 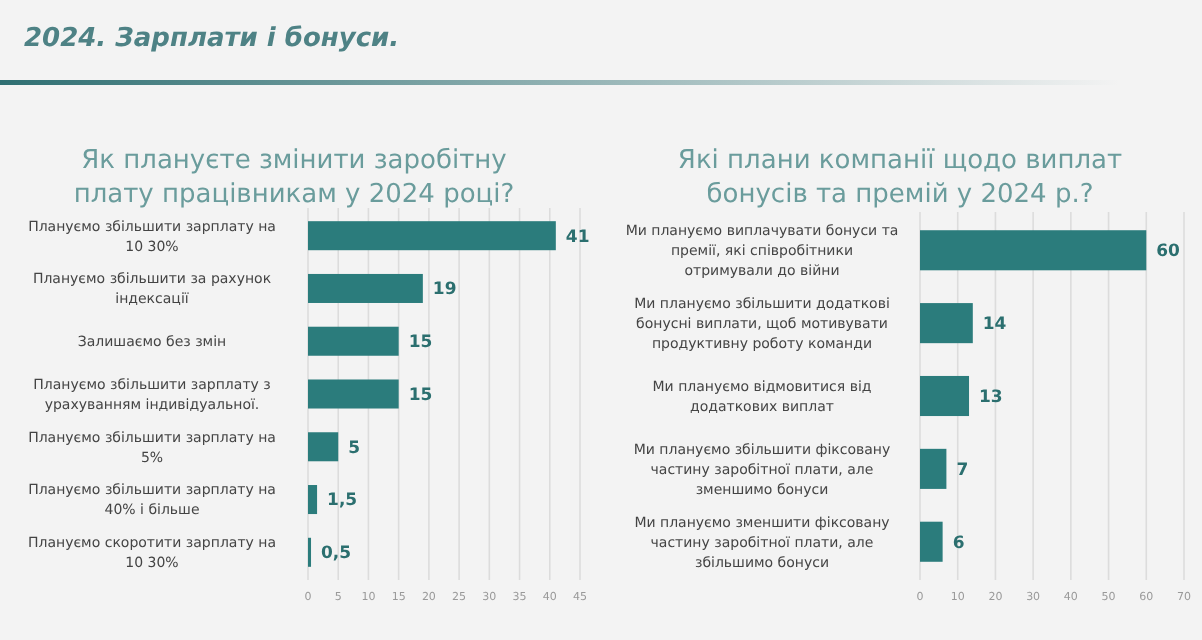 I want to click on data-label: 6, so click(x=958, y=543).